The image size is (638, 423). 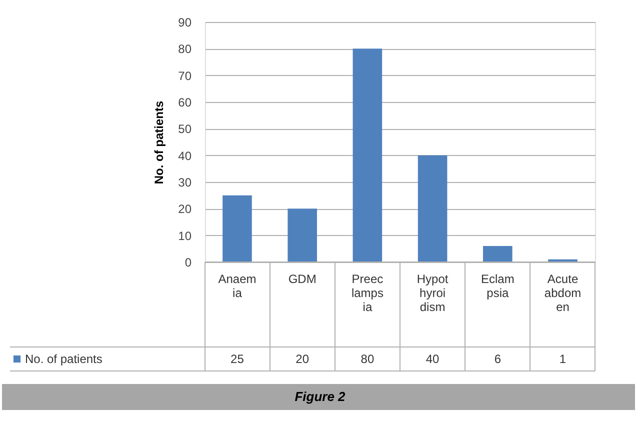 I want to click on caption: Figure 2, so click(x=320, y=396).